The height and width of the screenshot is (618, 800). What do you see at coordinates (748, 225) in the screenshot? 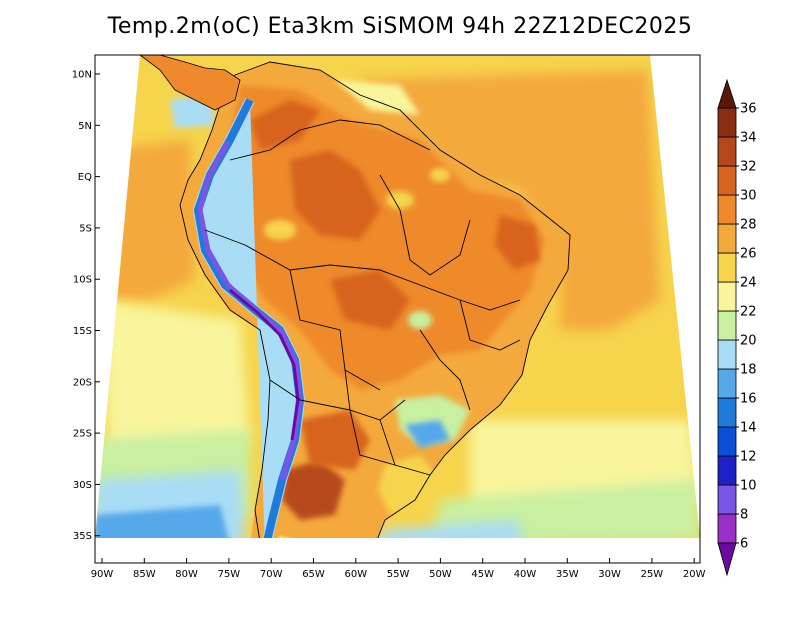
I see `colorbar-label: 28` at bounding box center [748, 225].